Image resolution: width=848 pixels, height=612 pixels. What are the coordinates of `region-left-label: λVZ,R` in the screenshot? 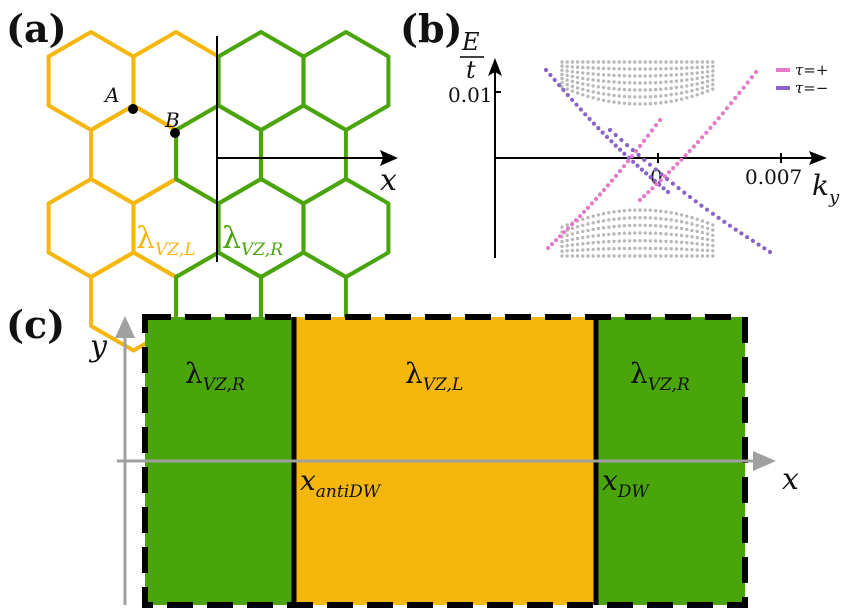 It's located at (215, 376).